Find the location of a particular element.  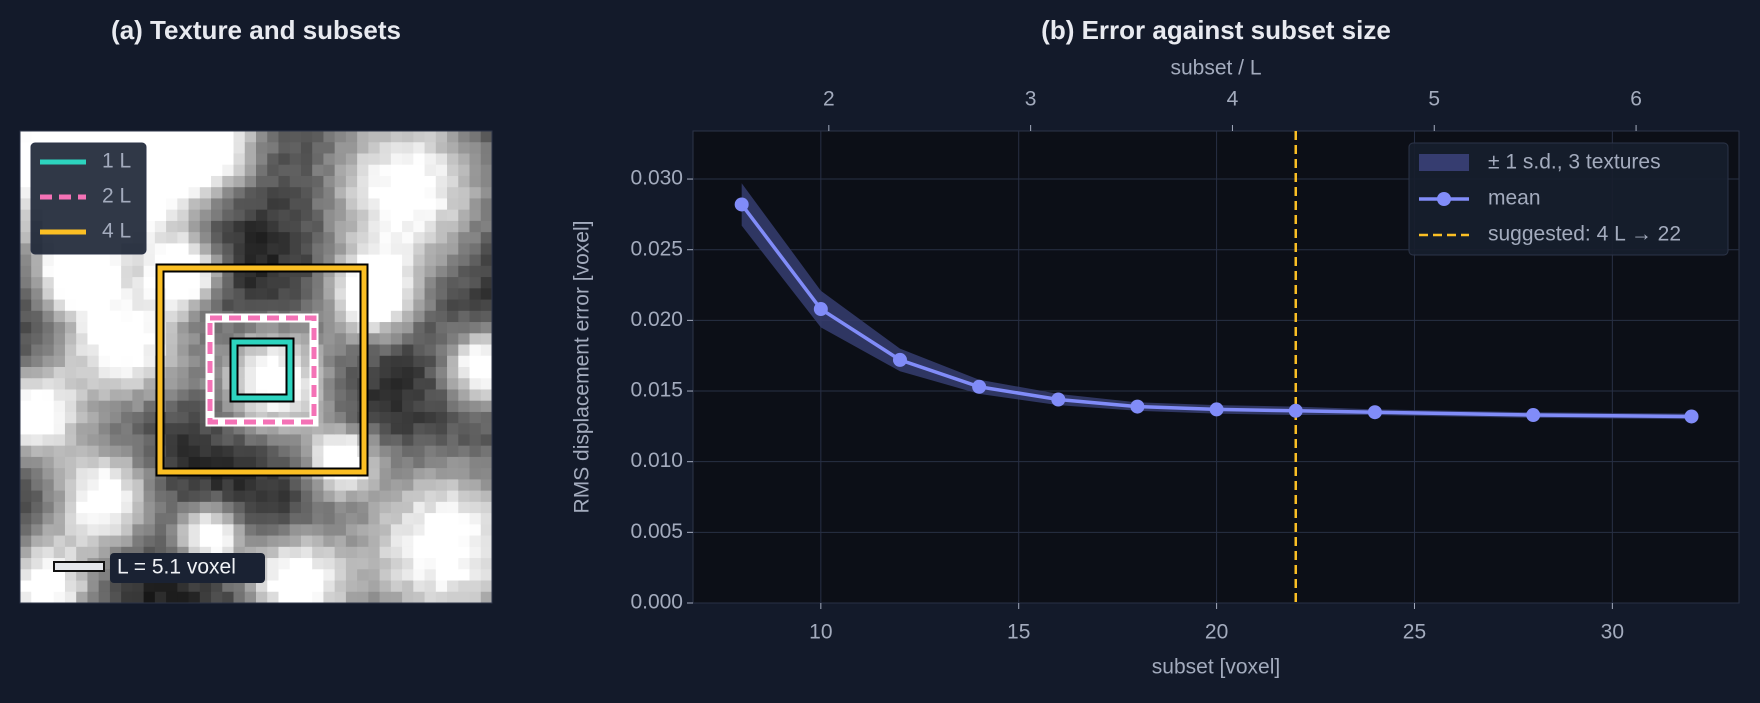

x-tick-label: 15 is located at coordinates (1018, 632).